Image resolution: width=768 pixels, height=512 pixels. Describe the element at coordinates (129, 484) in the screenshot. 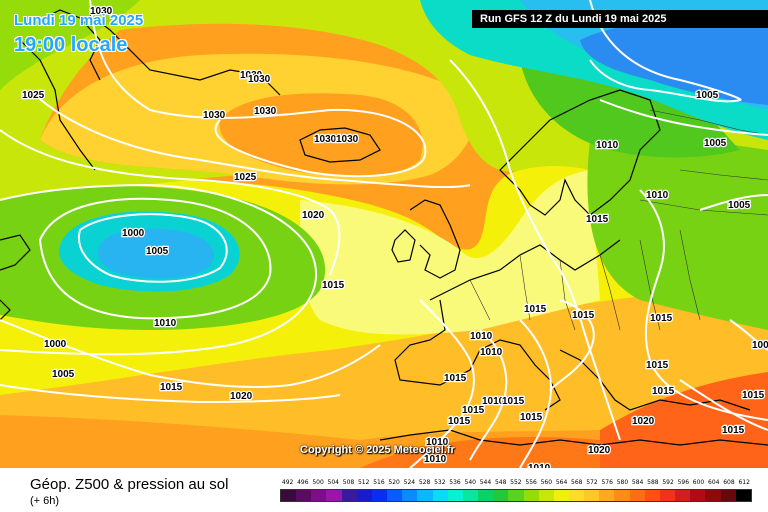

I see `legend-title: Géop. Z500 & pression au sol` at that location.